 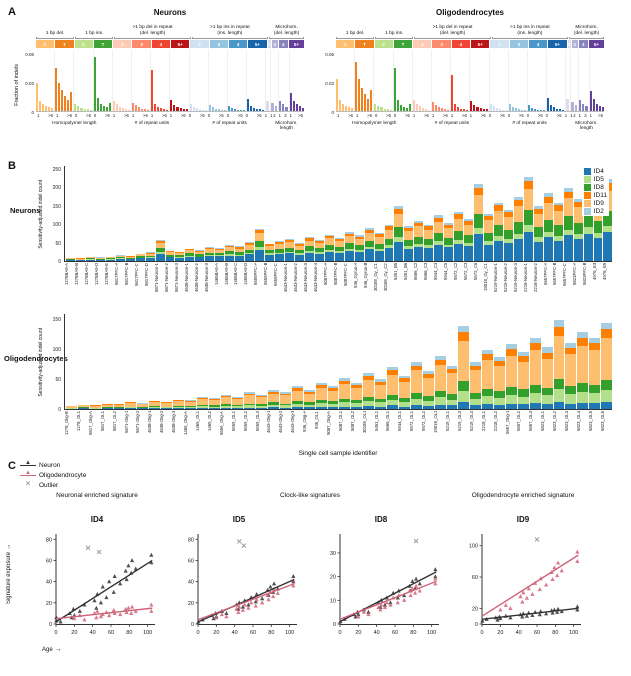 What do you see at coordinates (595, 187) in the screenshot?
I see `legend-item: ID8` at bounding box center [595, 187].